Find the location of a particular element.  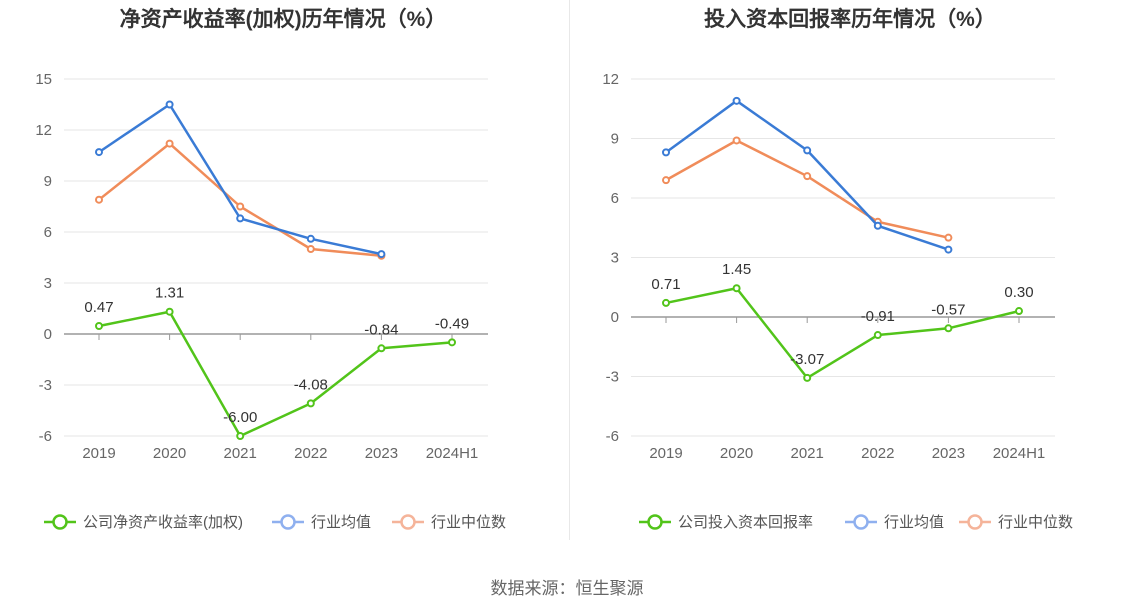

data-label: -4.08 is located at coordinates (311, 384).